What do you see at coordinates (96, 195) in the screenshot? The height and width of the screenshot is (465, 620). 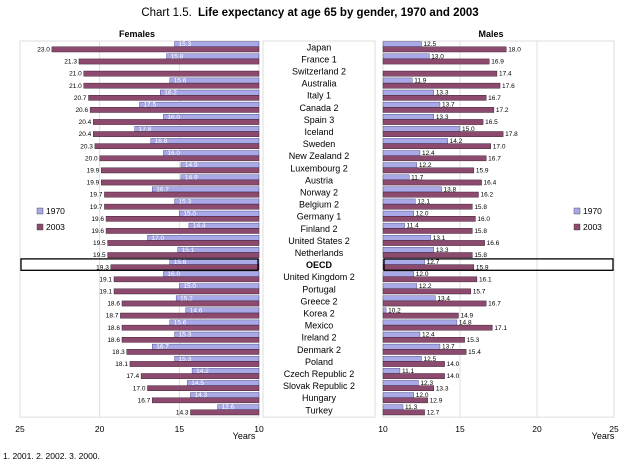 I see `female-2003-value-label-norway-2: 19.7` at bounding box center [96, 195].